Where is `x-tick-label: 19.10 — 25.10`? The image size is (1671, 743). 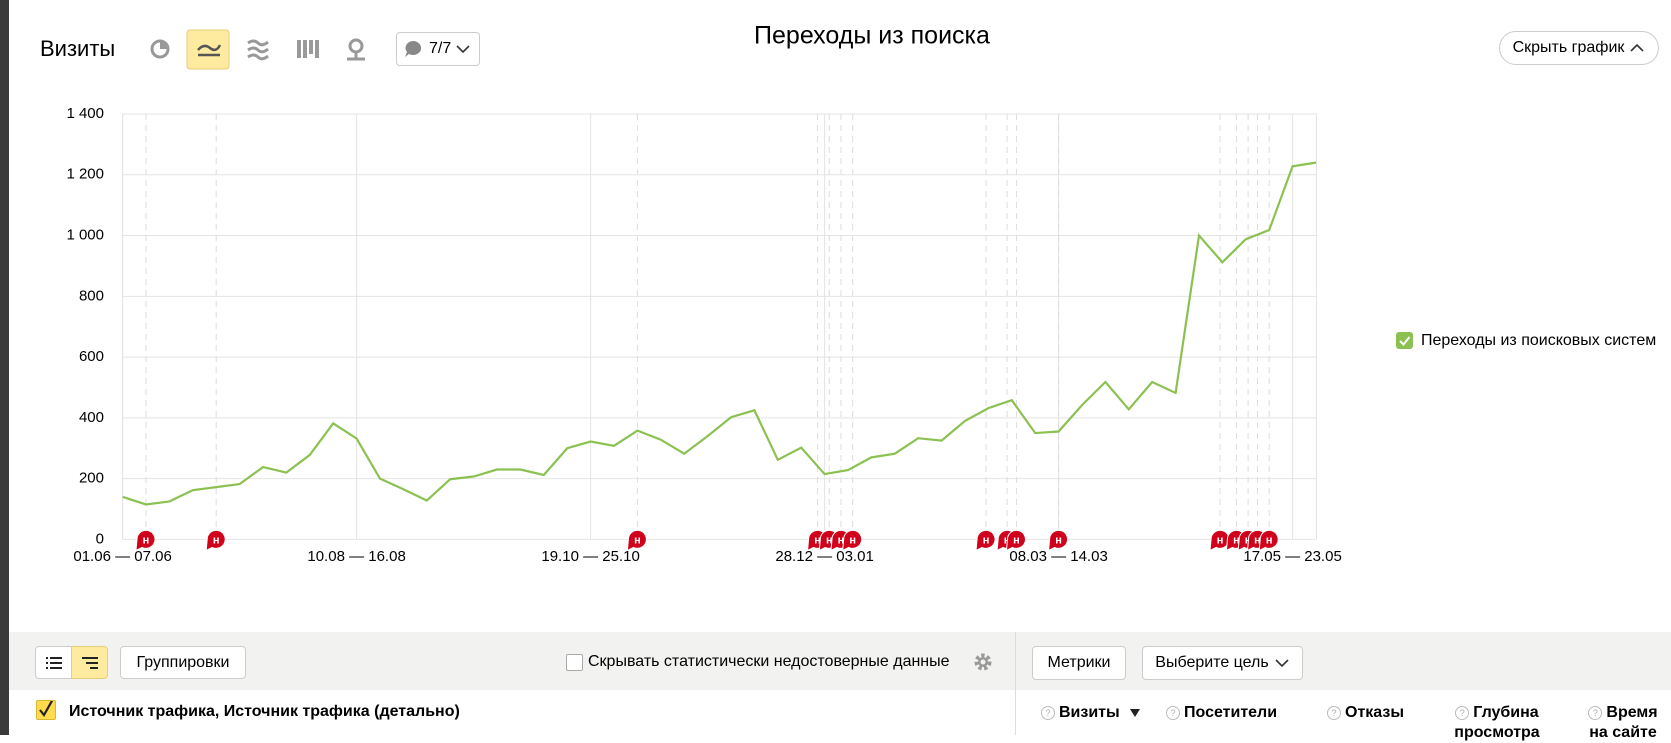 x-tick-label: 19.10 — 25.10 is located at coordinates (590, 556).